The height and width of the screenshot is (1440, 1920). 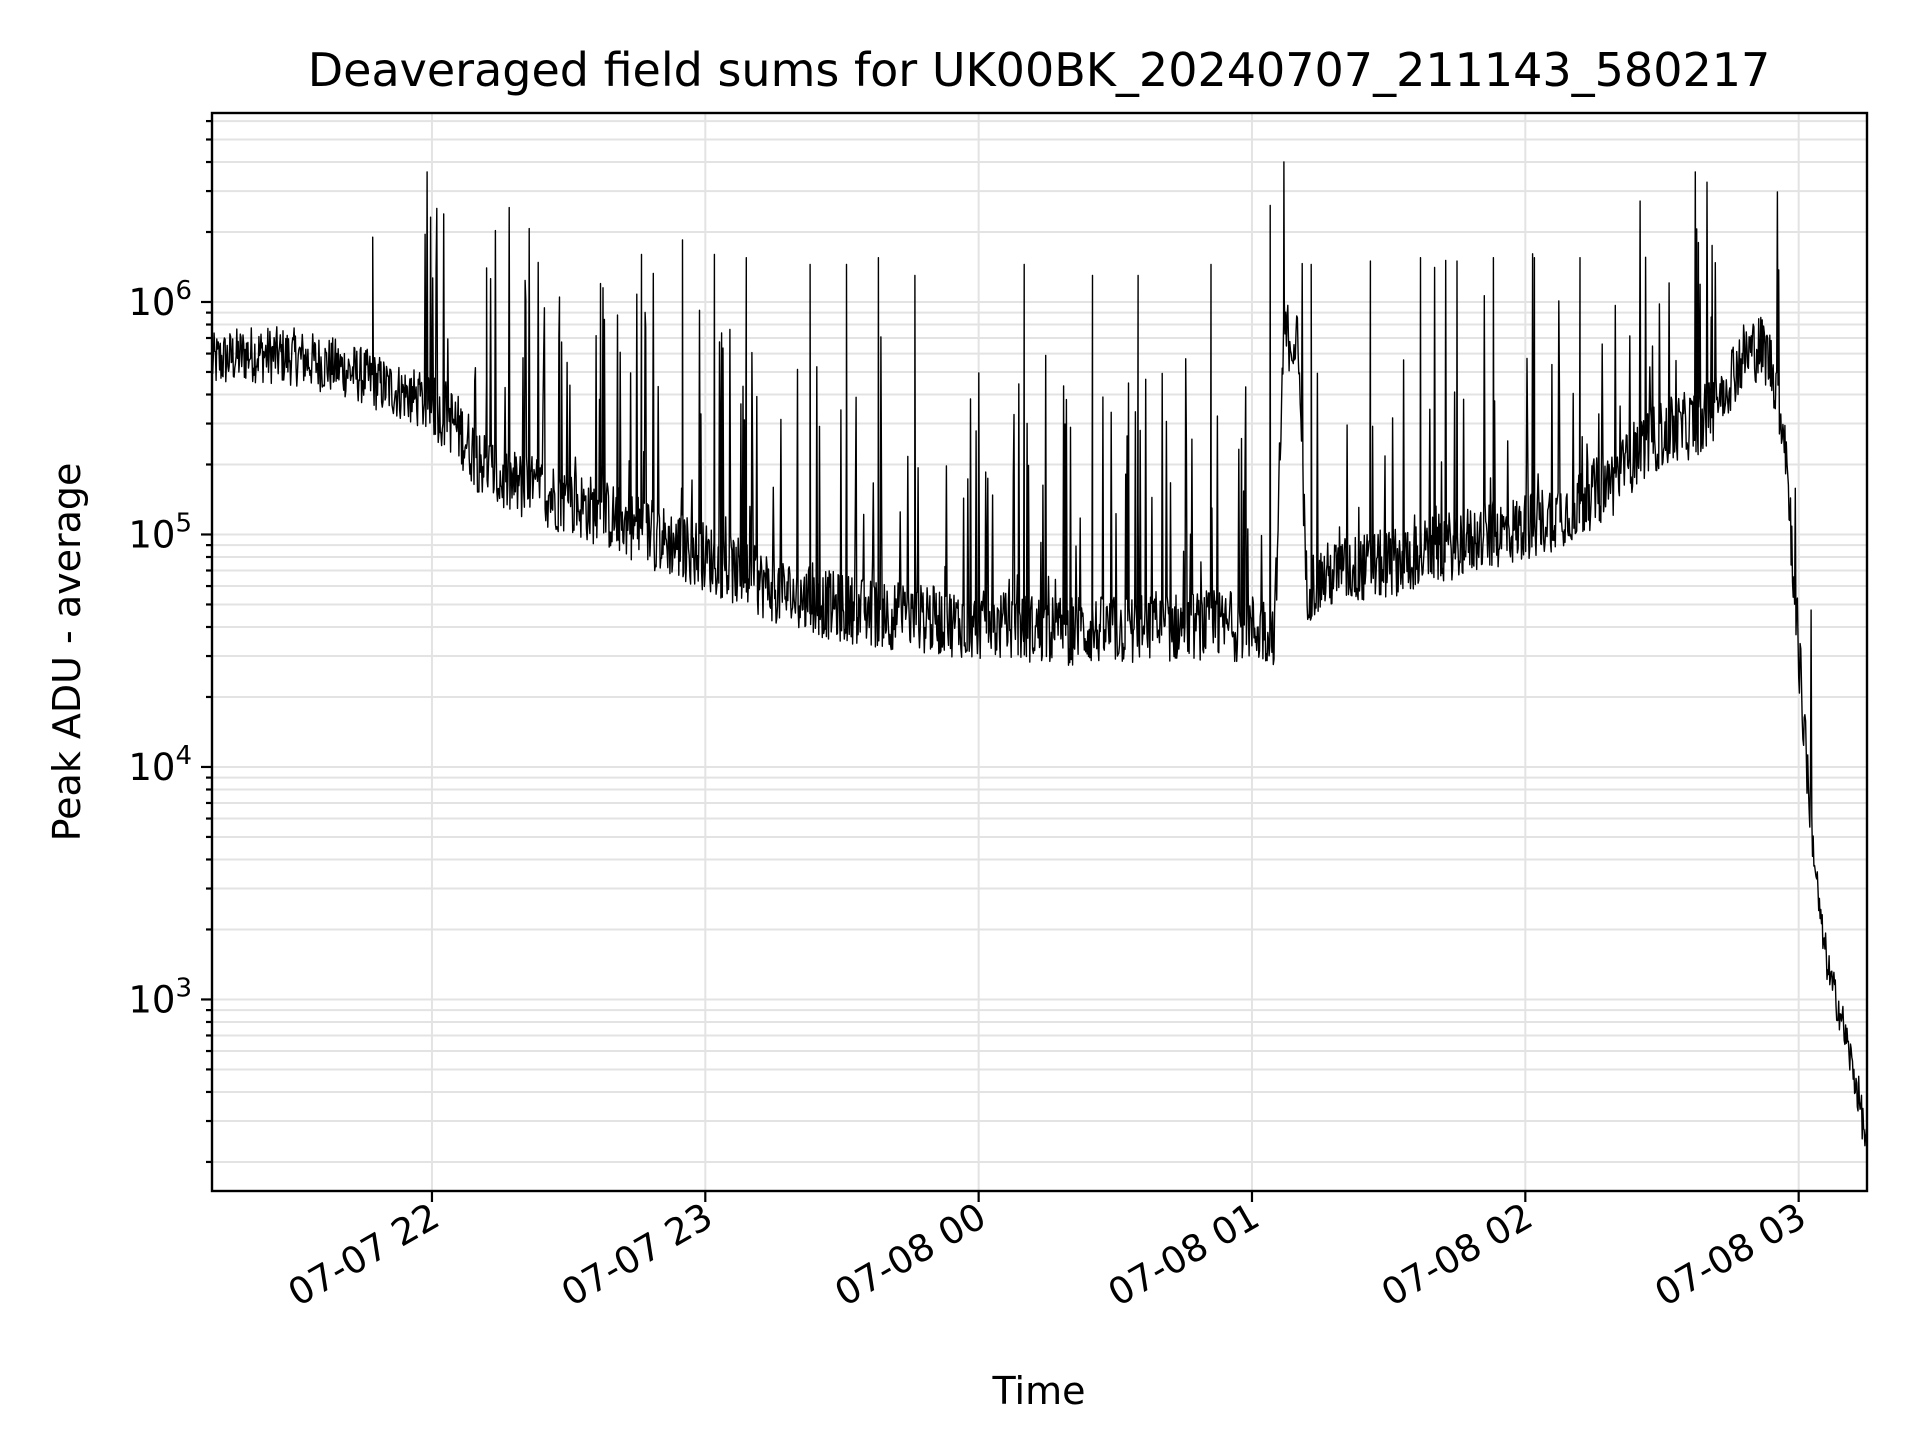 I want to click on x-tick-label: 07-08 02, so click(x=1457, y=1255).